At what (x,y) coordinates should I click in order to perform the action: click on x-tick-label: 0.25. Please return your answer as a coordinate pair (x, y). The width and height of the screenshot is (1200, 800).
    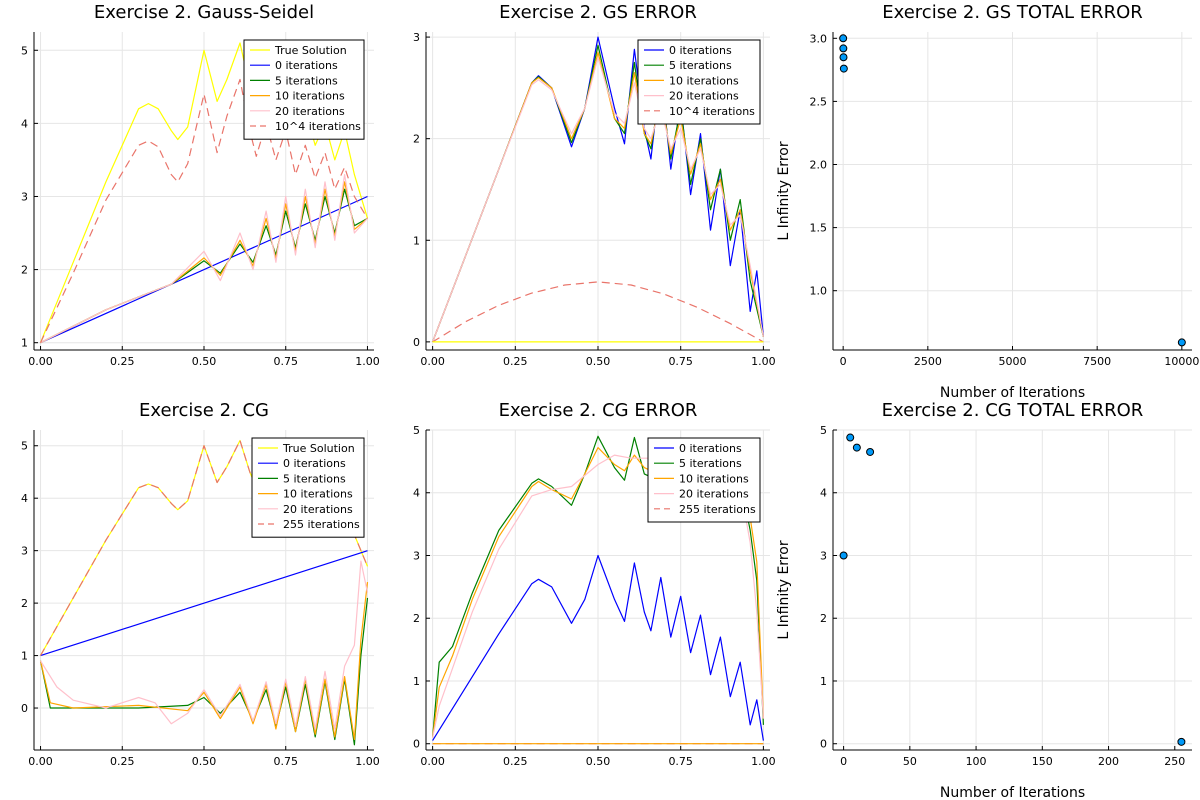
    Looking at the image, I should click on (515, 361).